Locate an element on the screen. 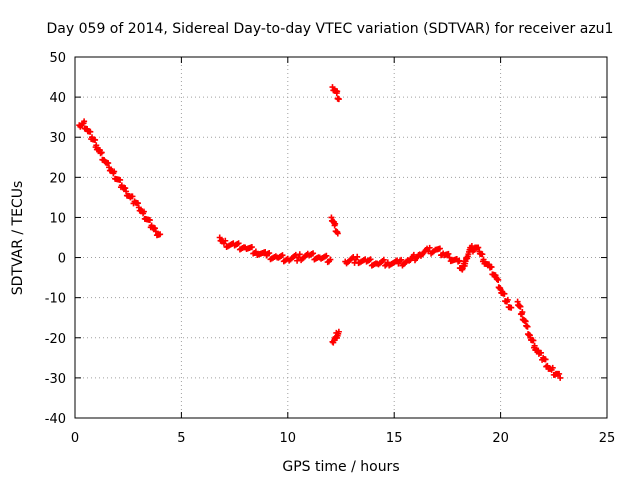 The image size is (640, 480). y-tick-label: -40 is located at coordinates (55, 419).